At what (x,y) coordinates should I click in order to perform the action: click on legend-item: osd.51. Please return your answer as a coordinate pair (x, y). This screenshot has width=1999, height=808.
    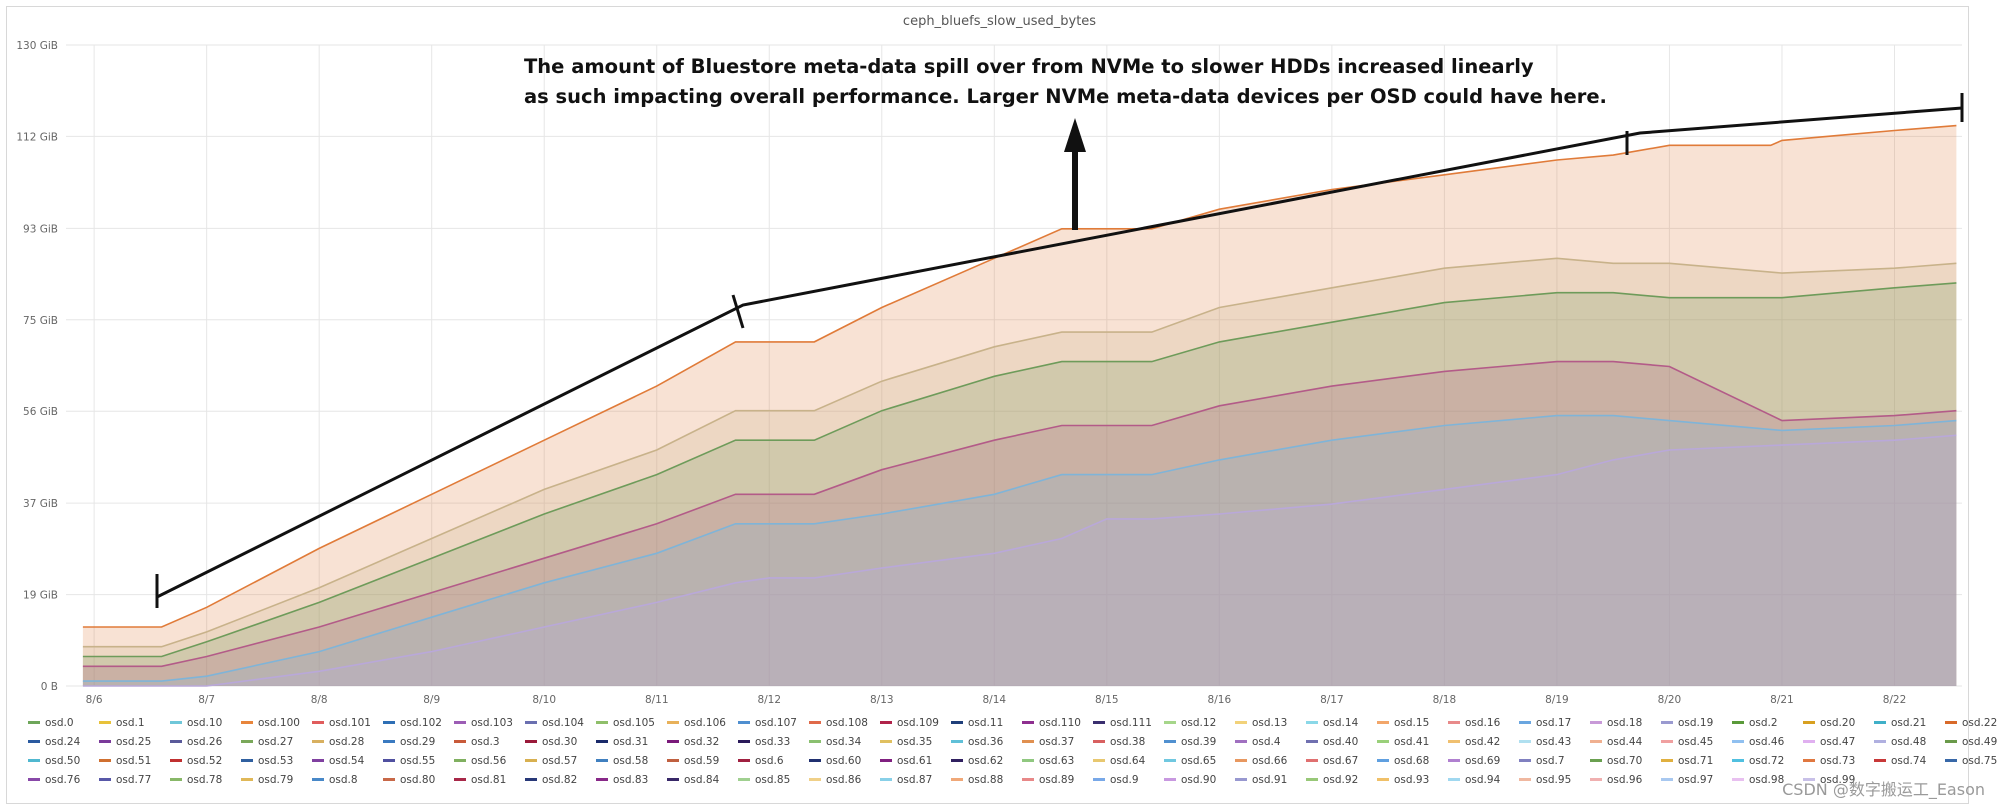
    Looking at the image, I should click on (125, 761).